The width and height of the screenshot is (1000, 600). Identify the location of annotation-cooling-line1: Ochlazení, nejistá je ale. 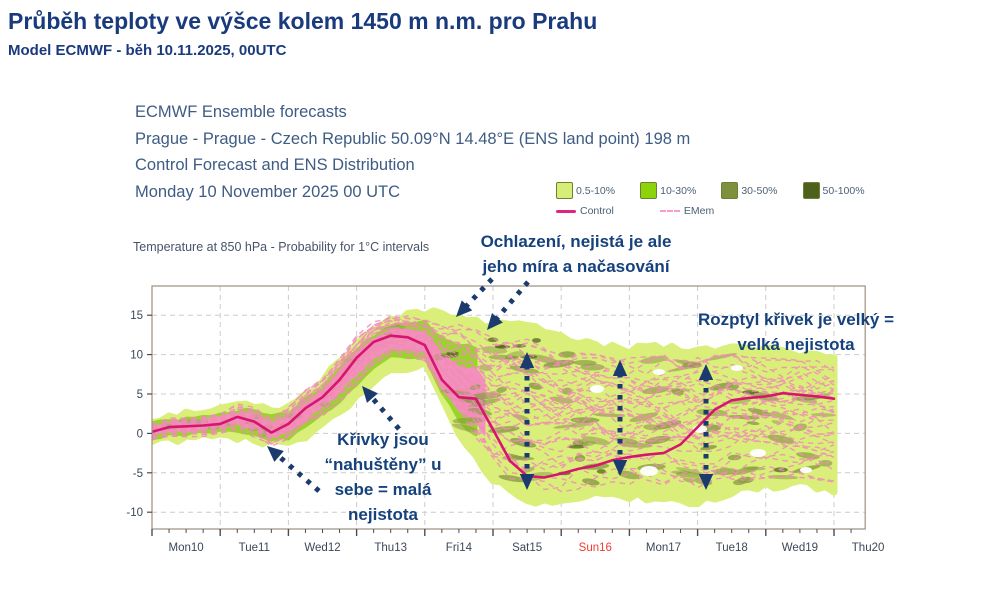
(576, 241).